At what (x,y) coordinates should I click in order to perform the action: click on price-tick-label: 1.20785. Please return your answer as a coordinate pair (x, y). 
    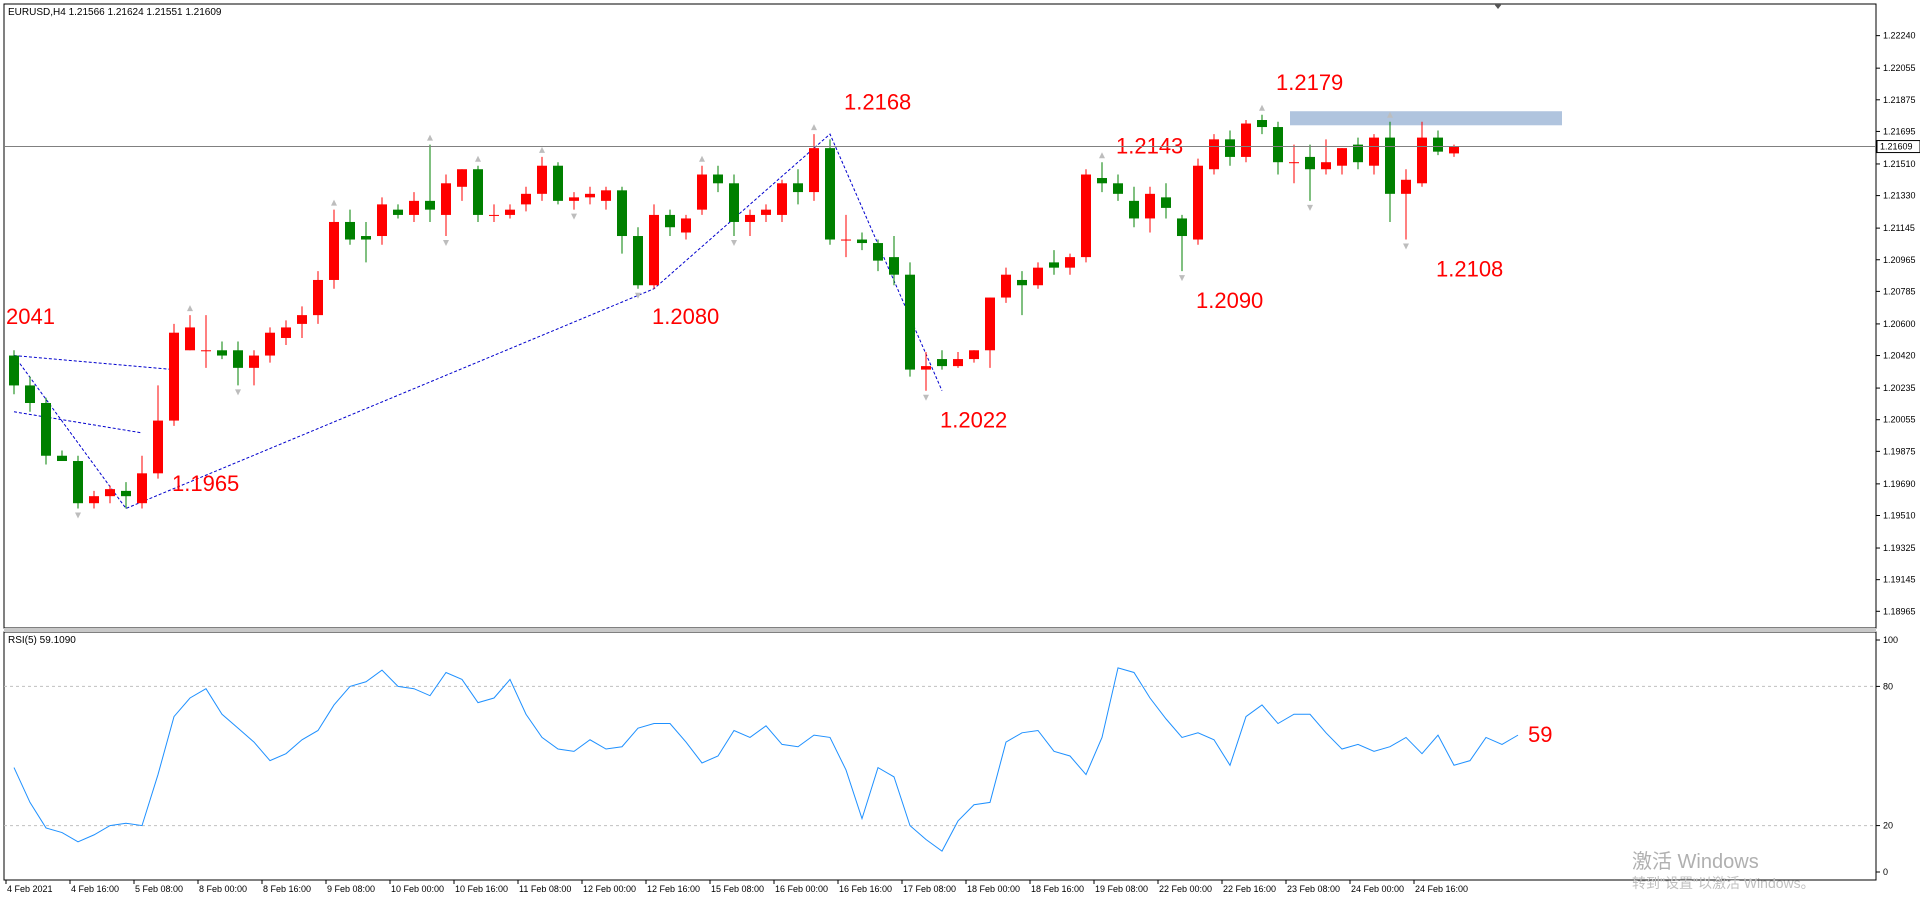
    Looking at the image, I should click on (1899, 291).